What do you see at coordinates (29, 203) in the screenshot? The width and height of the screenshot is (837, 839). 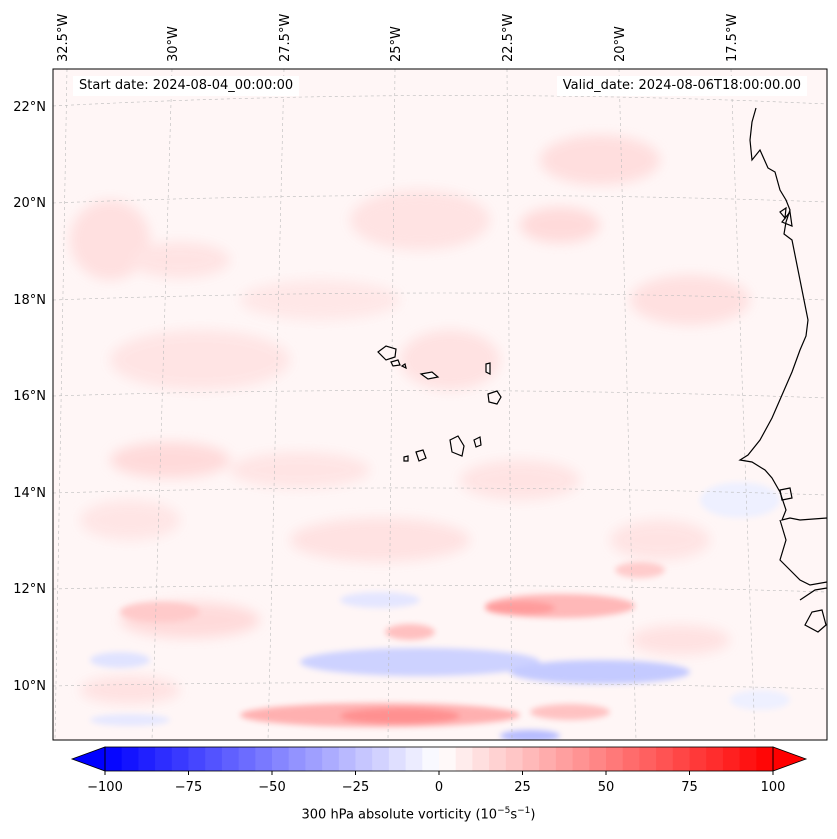 I see `lat-label: 20°N` at bounding box center [29, 203].